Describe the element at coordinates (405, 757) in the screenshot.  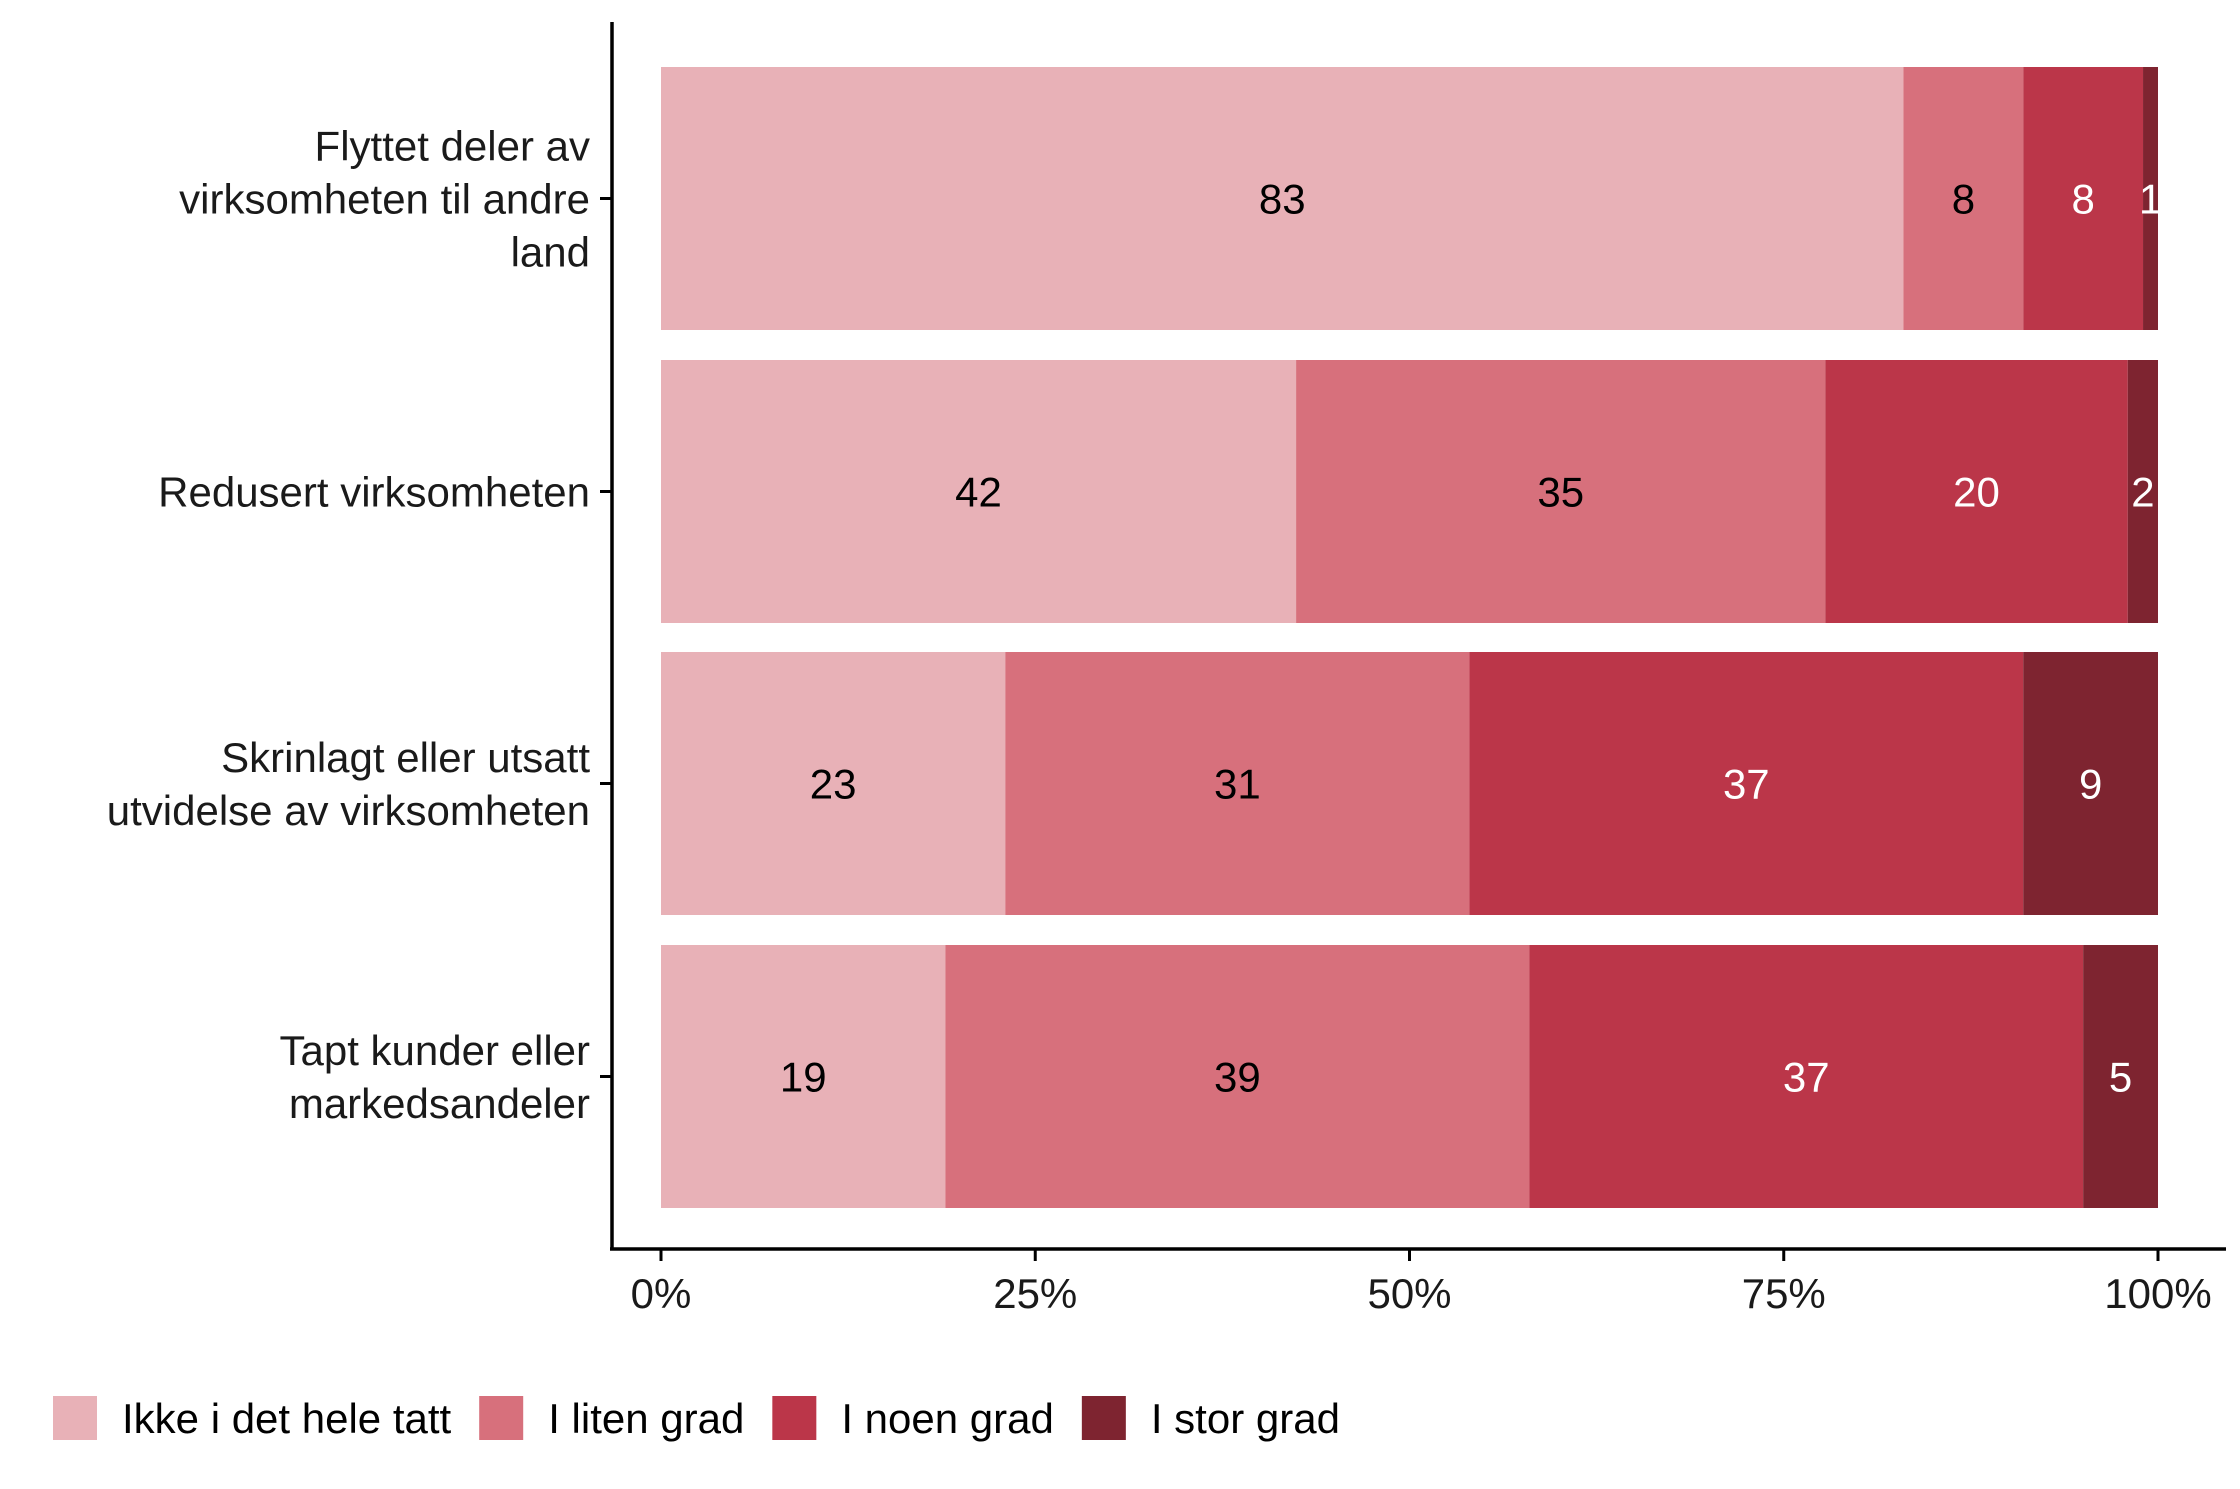
I see `y-tick-label: Skrinlagt eller utsatt` at that location.